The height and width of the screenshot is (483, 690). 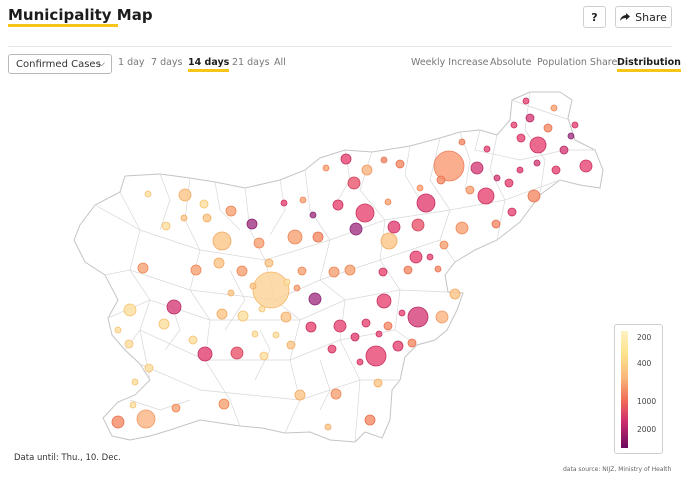 I want to click on tab-weekly-increase: Weekly Increase, so click(x=450, y=62).